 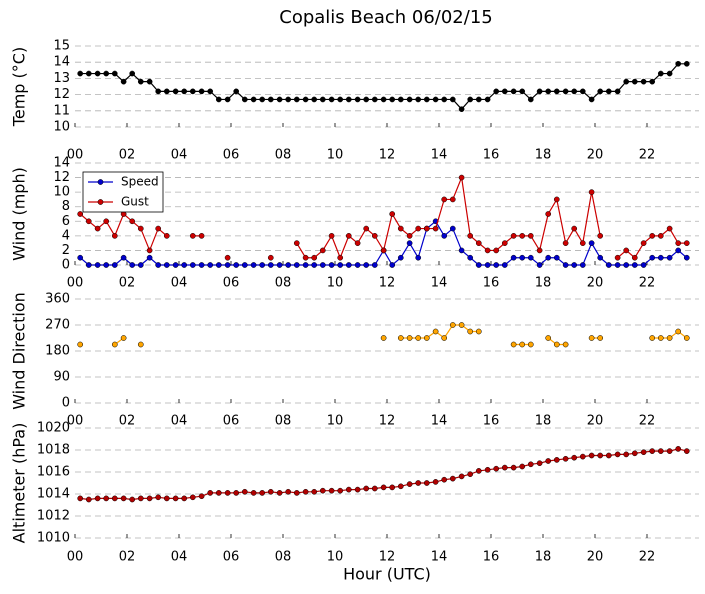 What do you see at coordinates (61, 163) in the screenshot?
I see `y-tick-label: 14` at bounding box center [61, 163].